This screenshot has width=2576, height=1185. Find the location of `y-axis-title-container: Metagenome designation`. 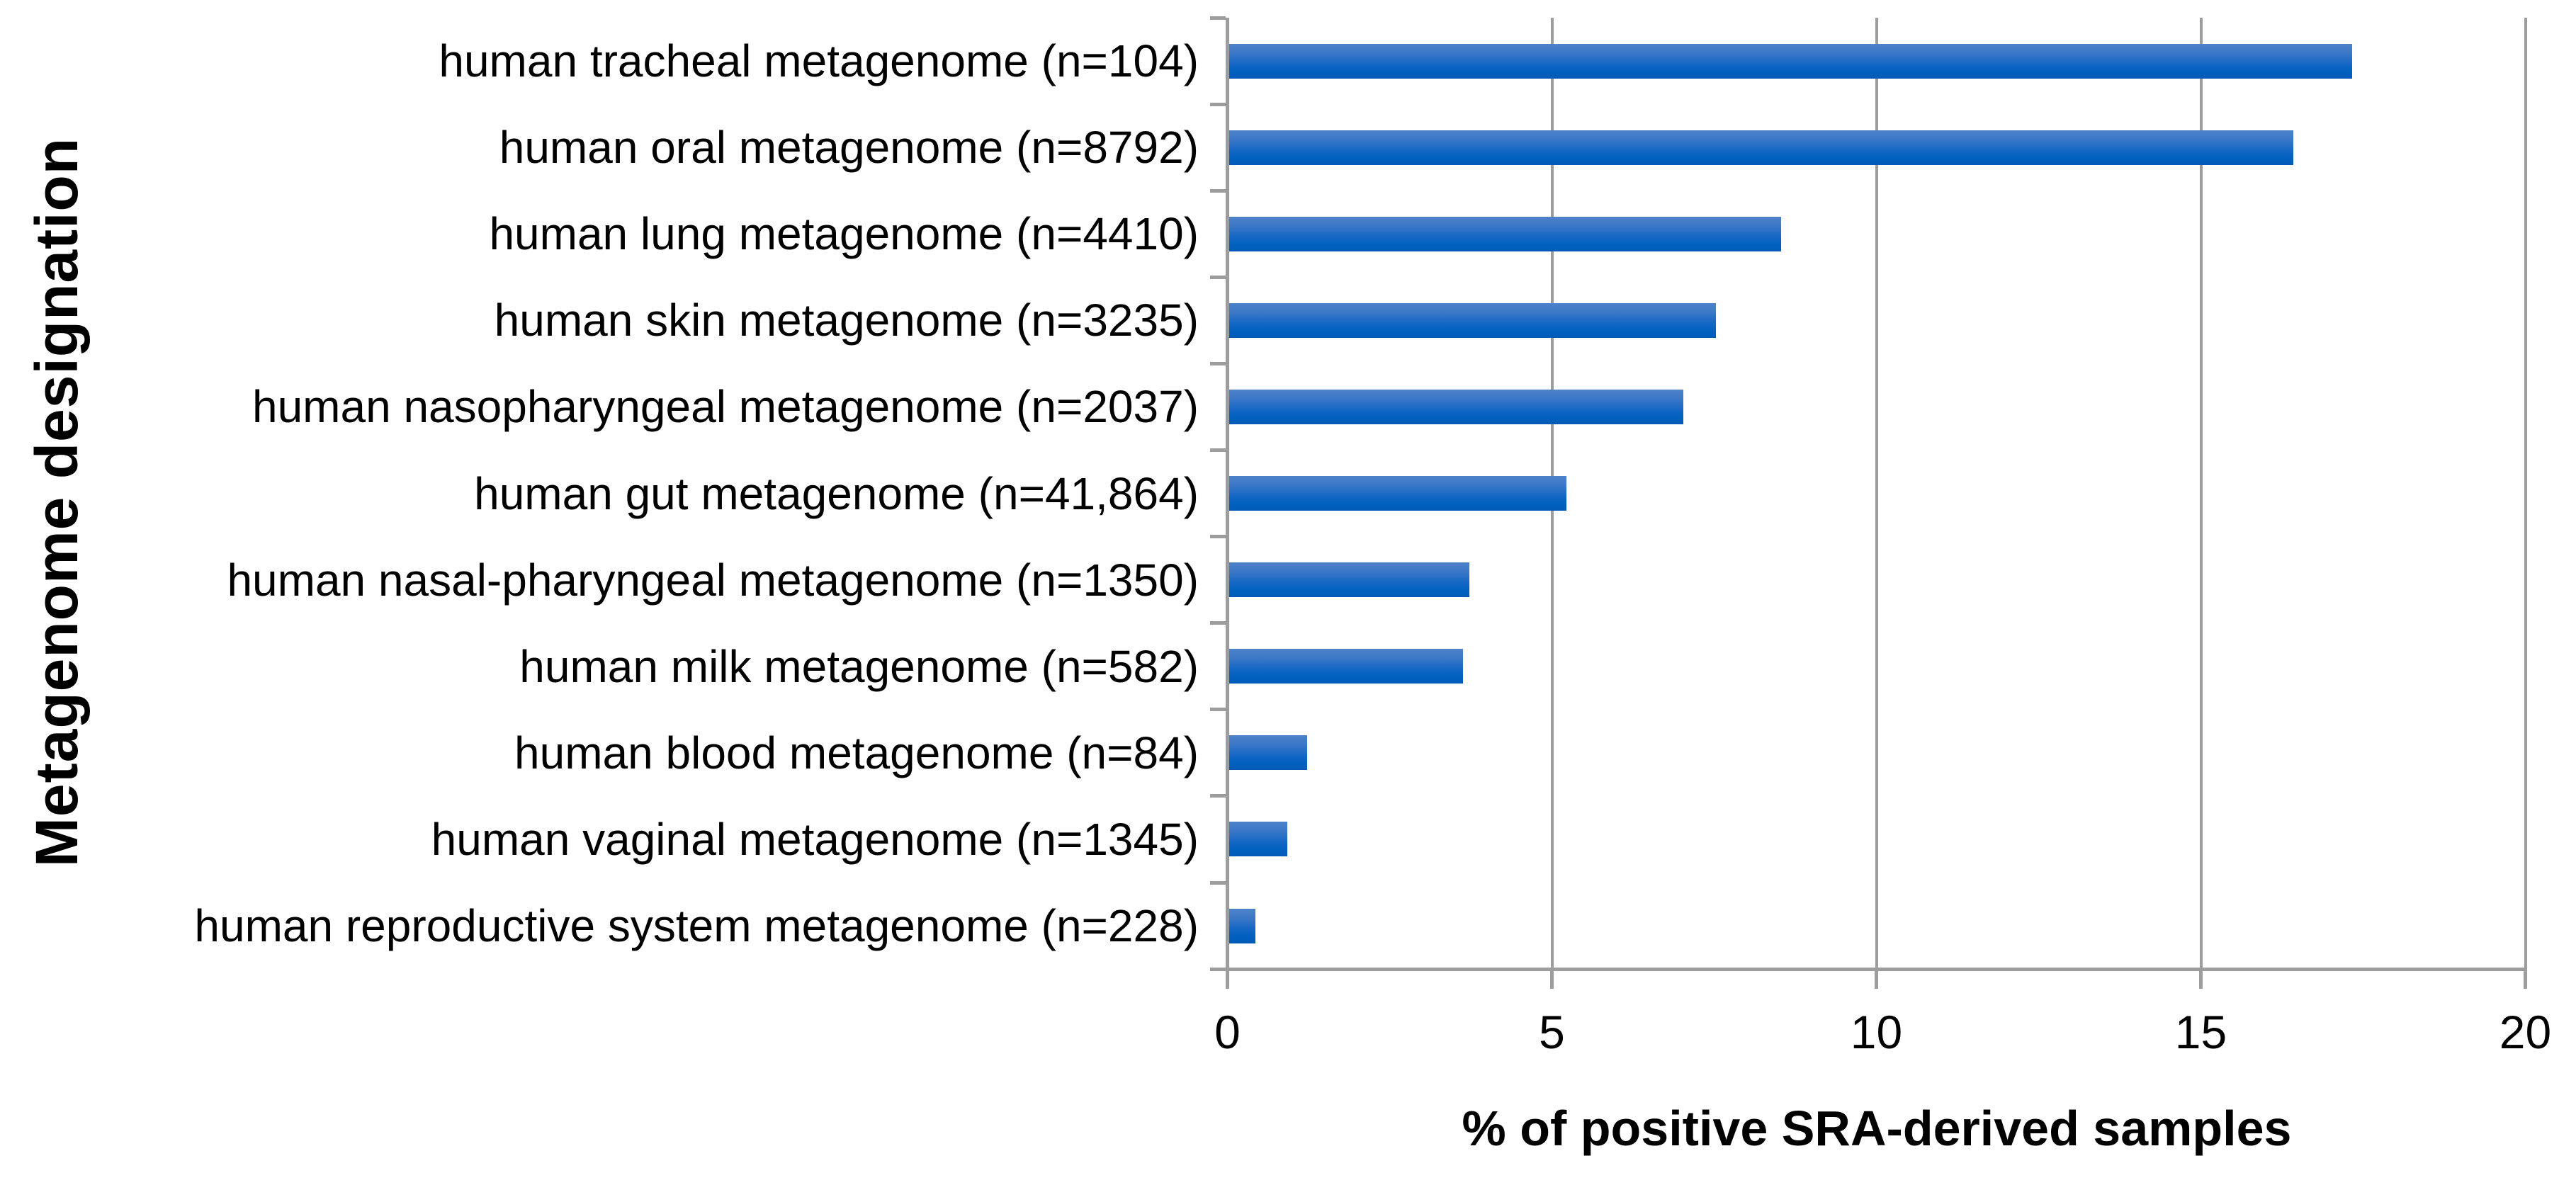

y-axis-title-container: Metagenome designation is located at coordinates (57, 502).